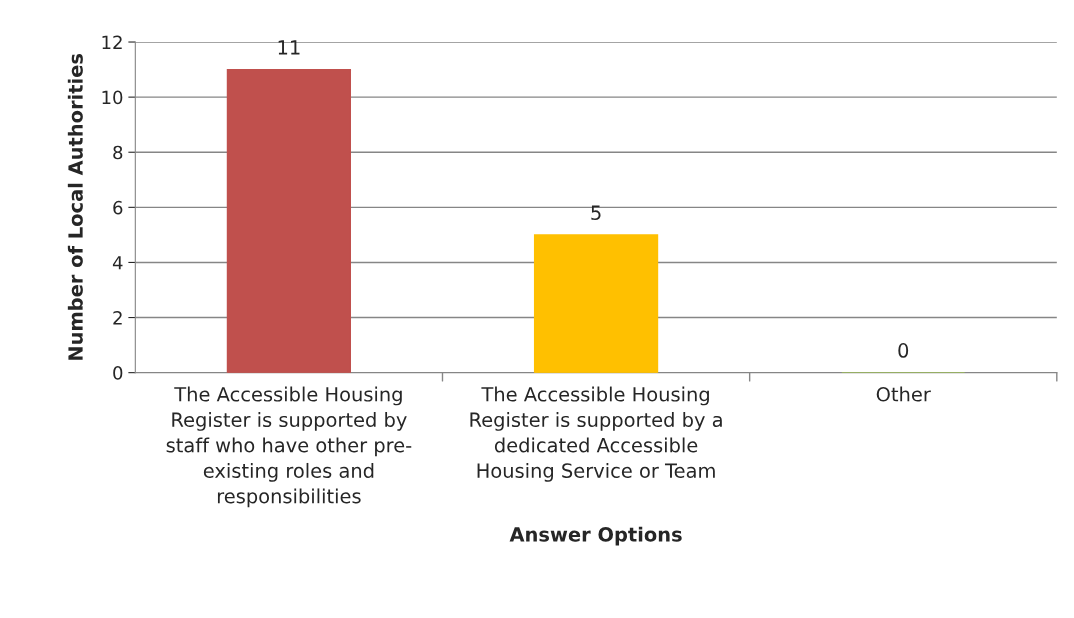 Image resolution: width=1074 pixels, height=618 pixels. I want to click on x-tick-label: The Accessible Housing Register is supported by a dedicated Accessible Housing Service or Team, so click(596, 434).